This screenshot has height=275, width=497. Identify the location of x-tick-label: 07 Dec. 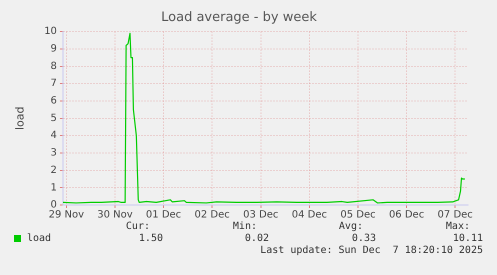
(455, 215).